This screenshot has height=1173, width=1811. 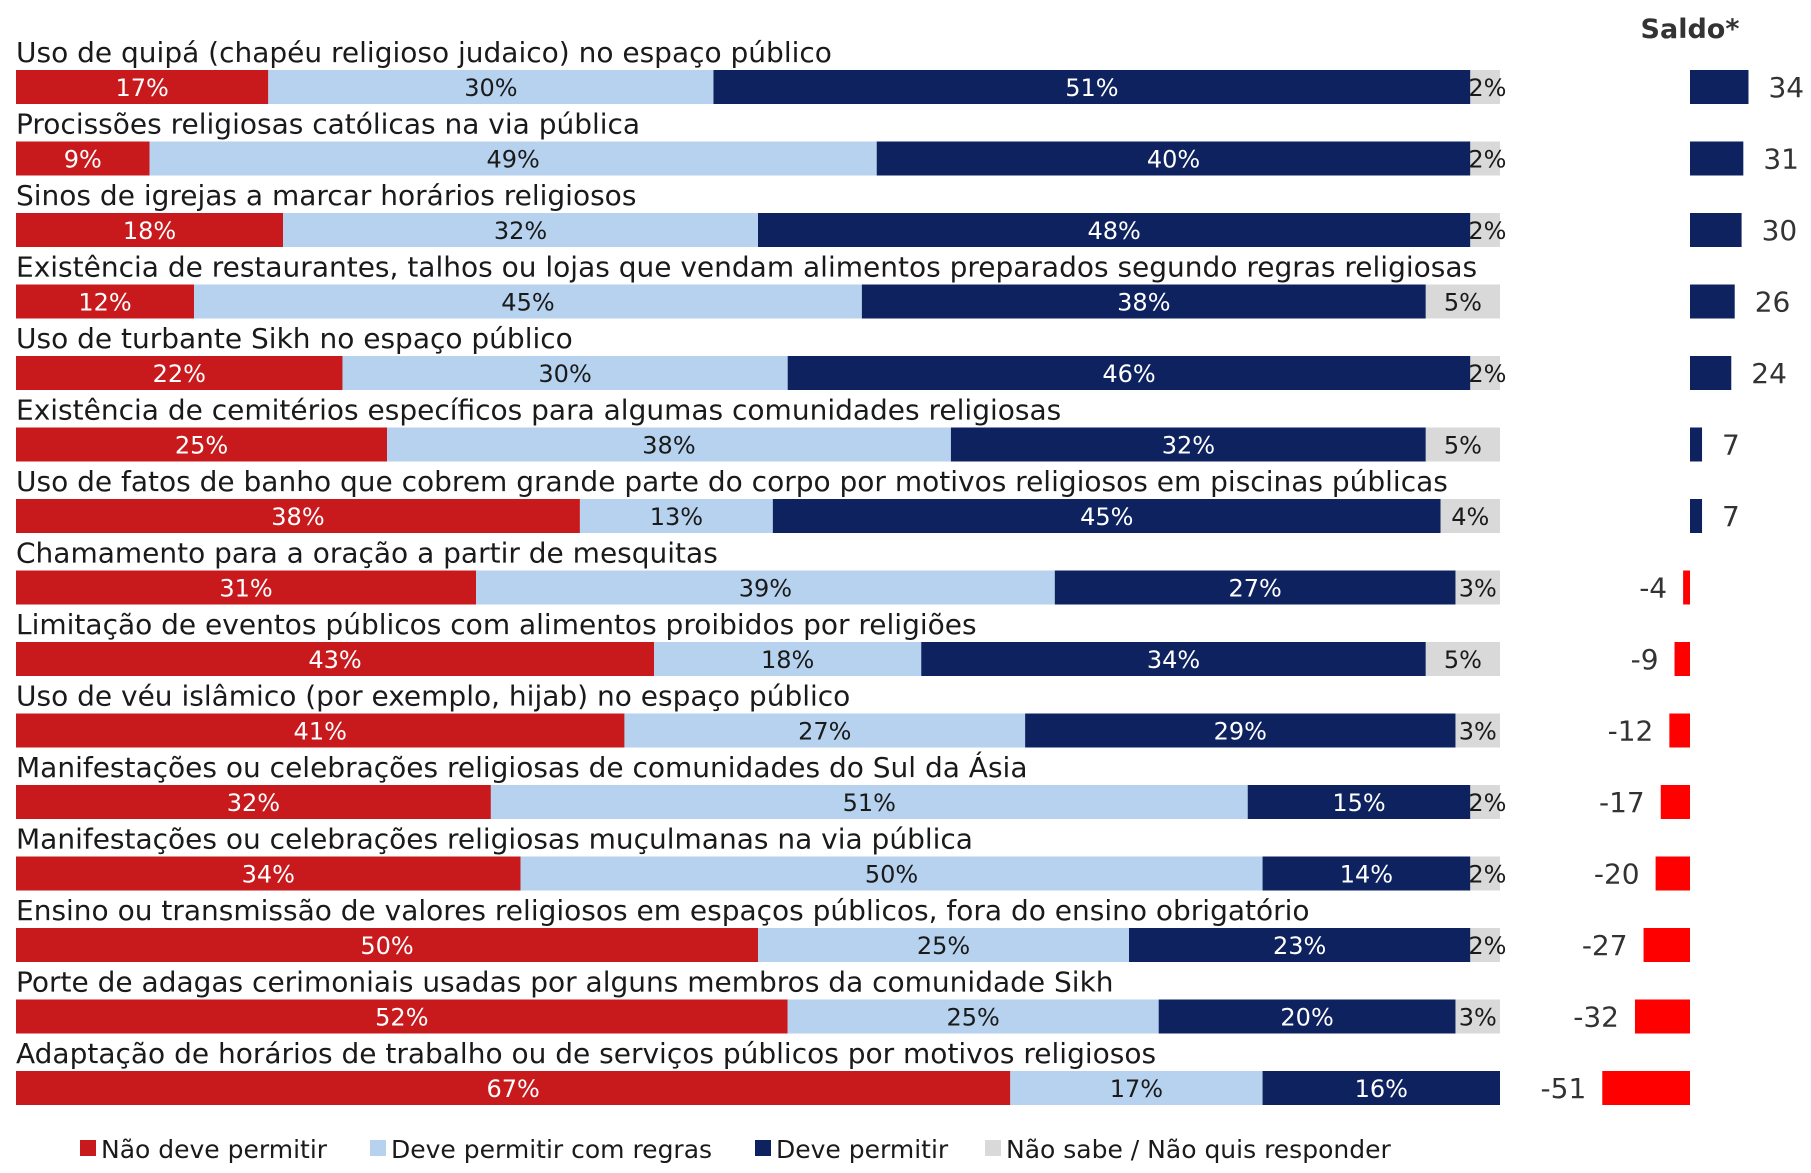 I want to click on data-label: 25%, so click(x=973, y=1018).